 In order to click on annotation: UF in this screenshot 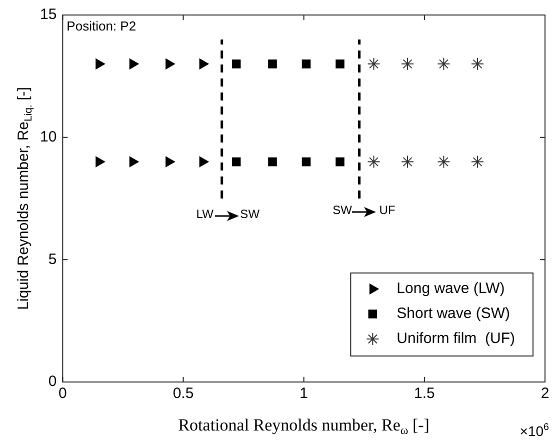, I will do `click(387, 209)`.